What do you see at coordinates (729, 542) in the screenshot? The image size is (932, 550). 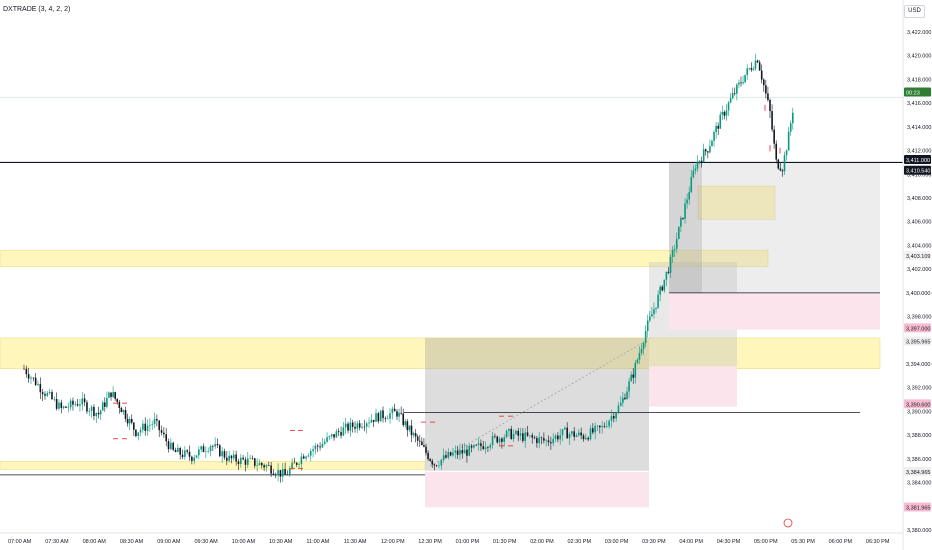 I see `x-tick-label: 04:30 PM` at bounding box center [729, 542].